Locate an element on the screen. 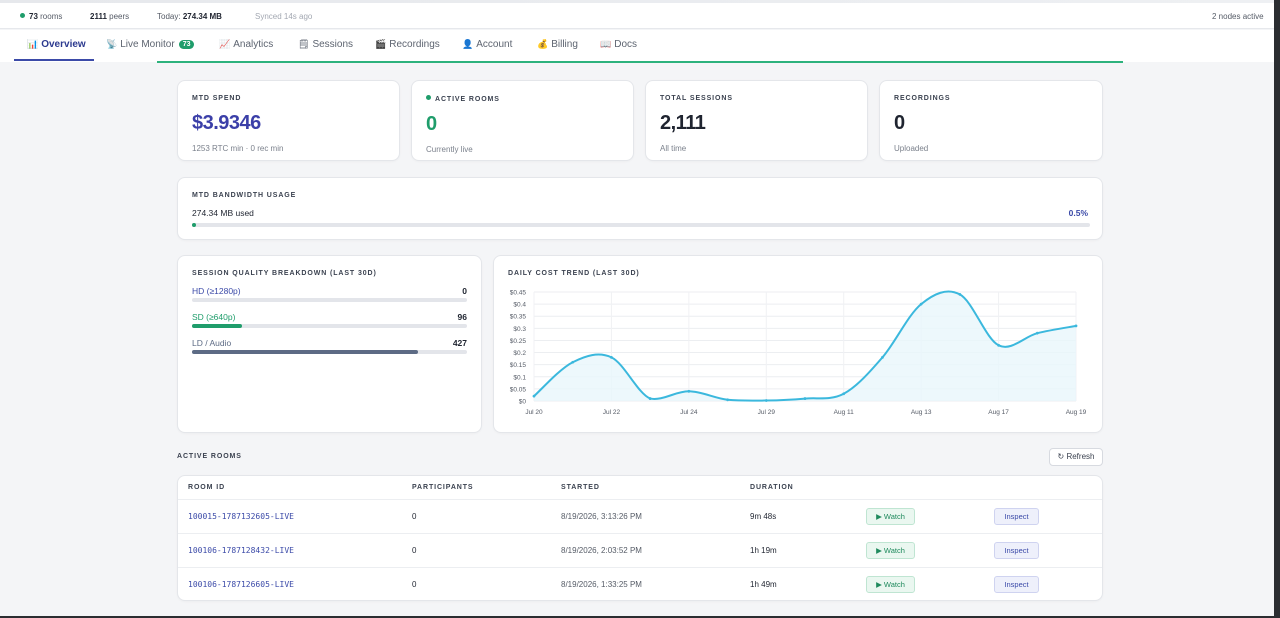  bar-chart-icon: 📊 is located at coordinates (33, 44).